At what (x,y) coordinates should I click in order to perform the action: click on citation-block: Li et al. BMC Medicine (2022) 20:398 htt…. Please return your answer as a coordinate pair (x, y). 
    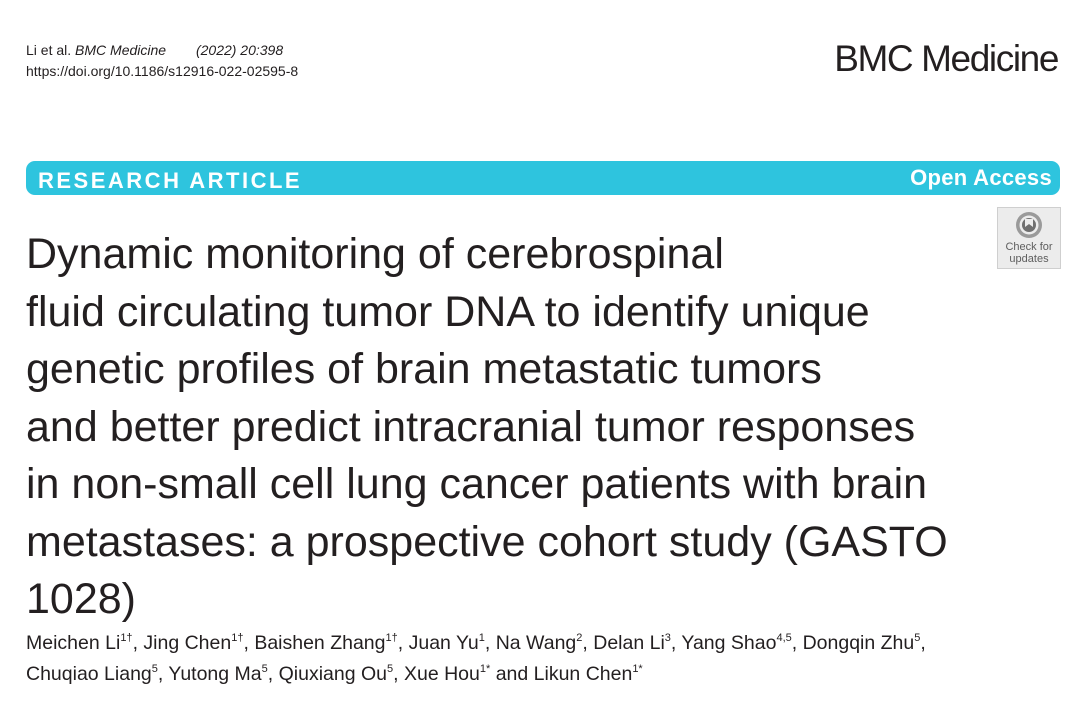
    Looking at the image, I should click on (162, 61).